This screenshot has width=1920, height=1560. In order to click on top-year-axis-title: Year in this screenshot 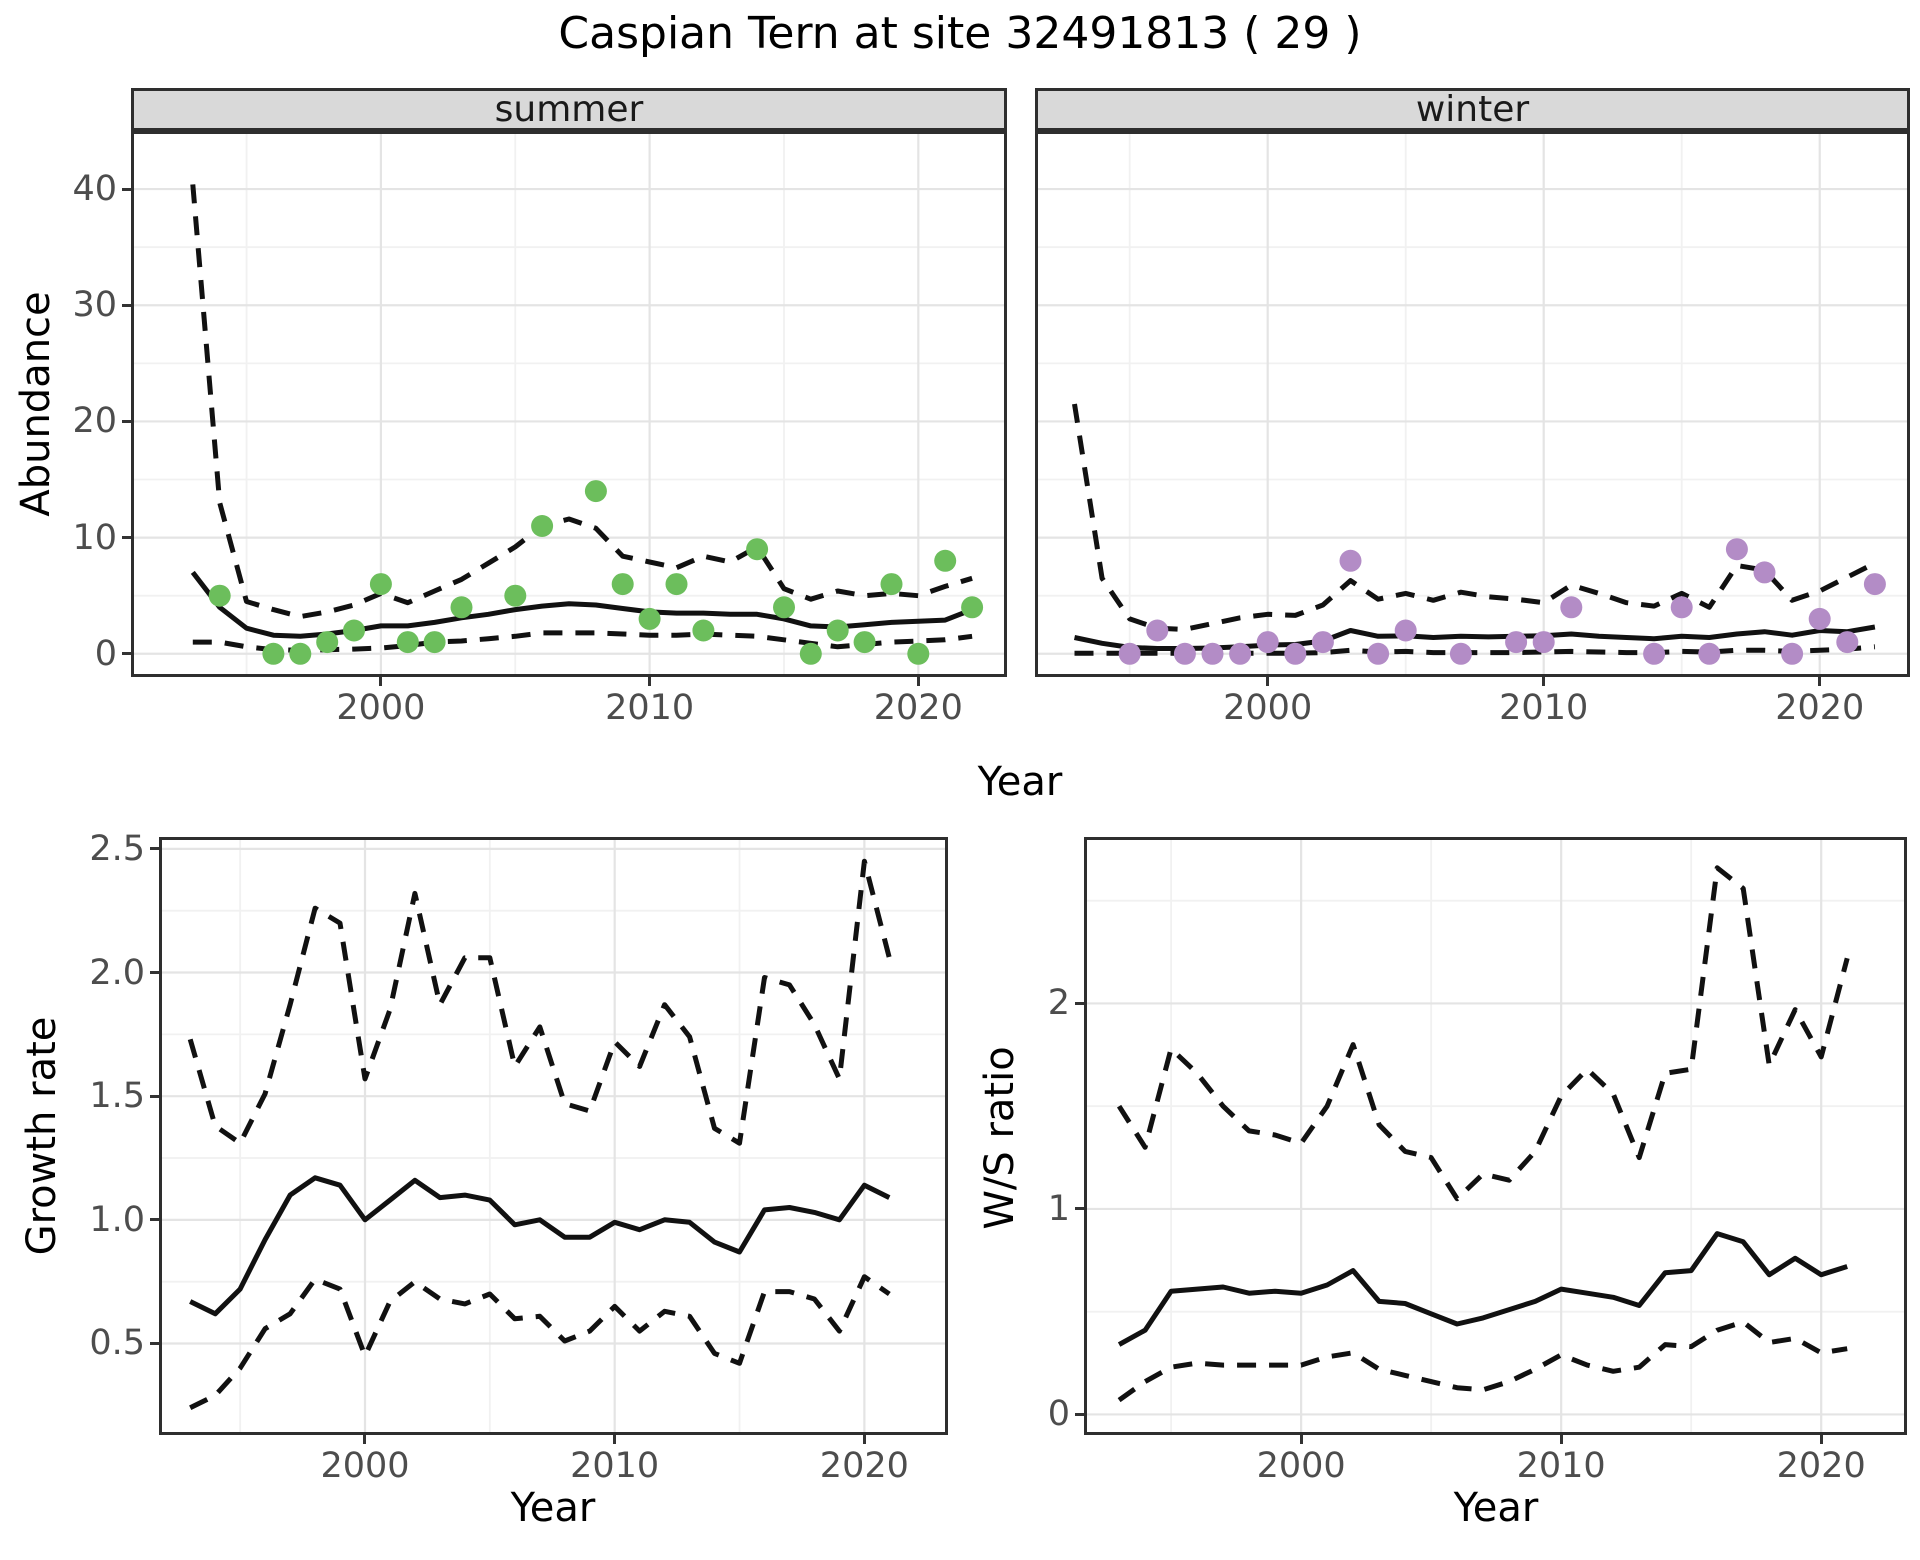, I will do `click(1020, 782)`.